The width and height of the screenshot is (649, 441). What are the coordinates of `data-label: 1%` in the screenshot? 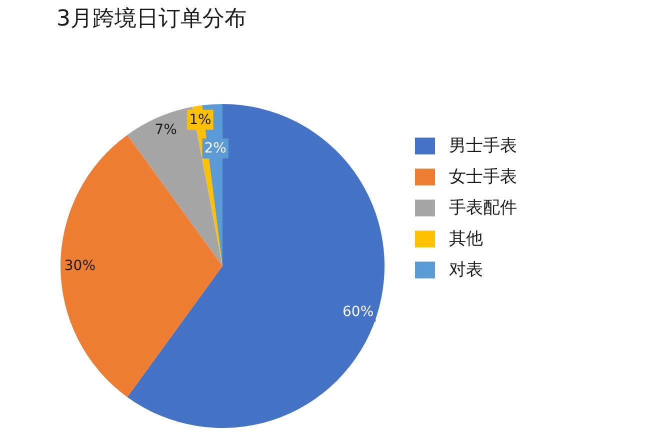 It's located at (200, 120).